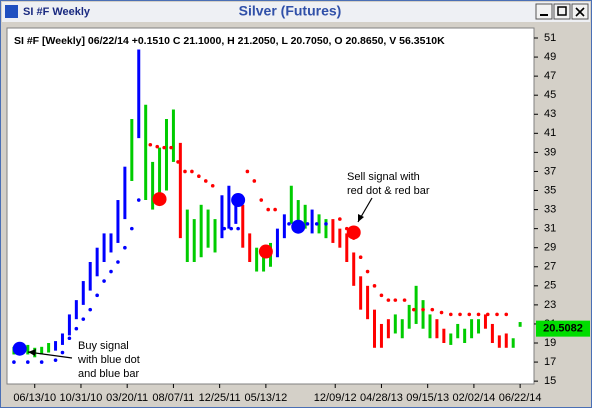  Describe the element at coordinates (550, 190) in the screenshot. I see `y-tick-label: 35` at that location.